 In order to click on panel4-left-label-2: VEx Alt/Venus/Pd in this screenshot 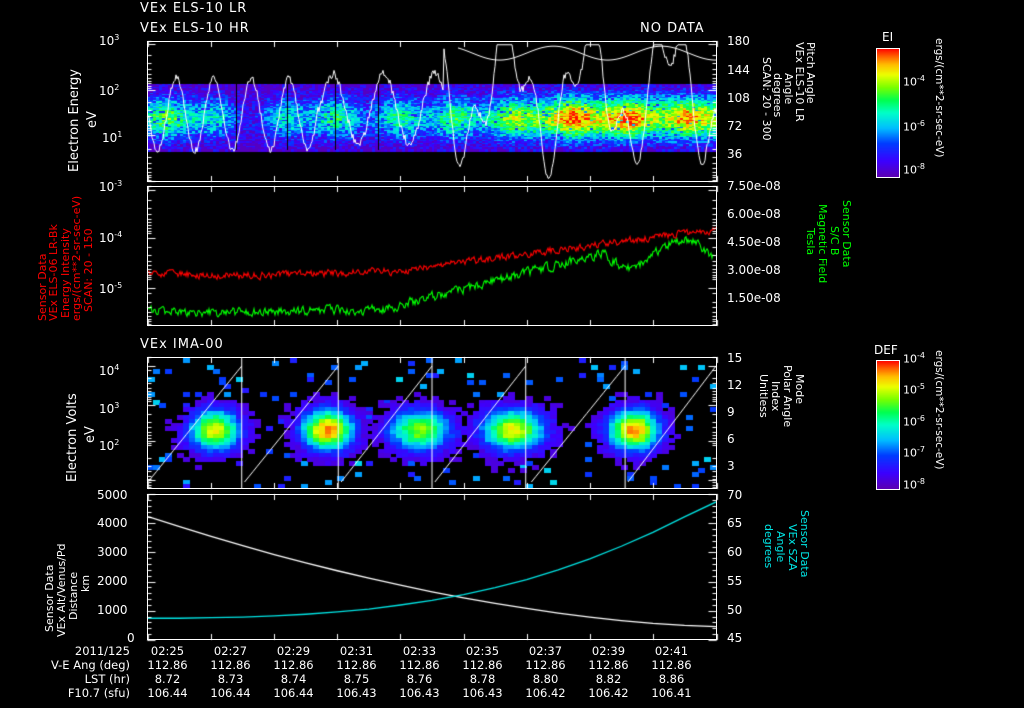, I will do `click(61, 590)`.